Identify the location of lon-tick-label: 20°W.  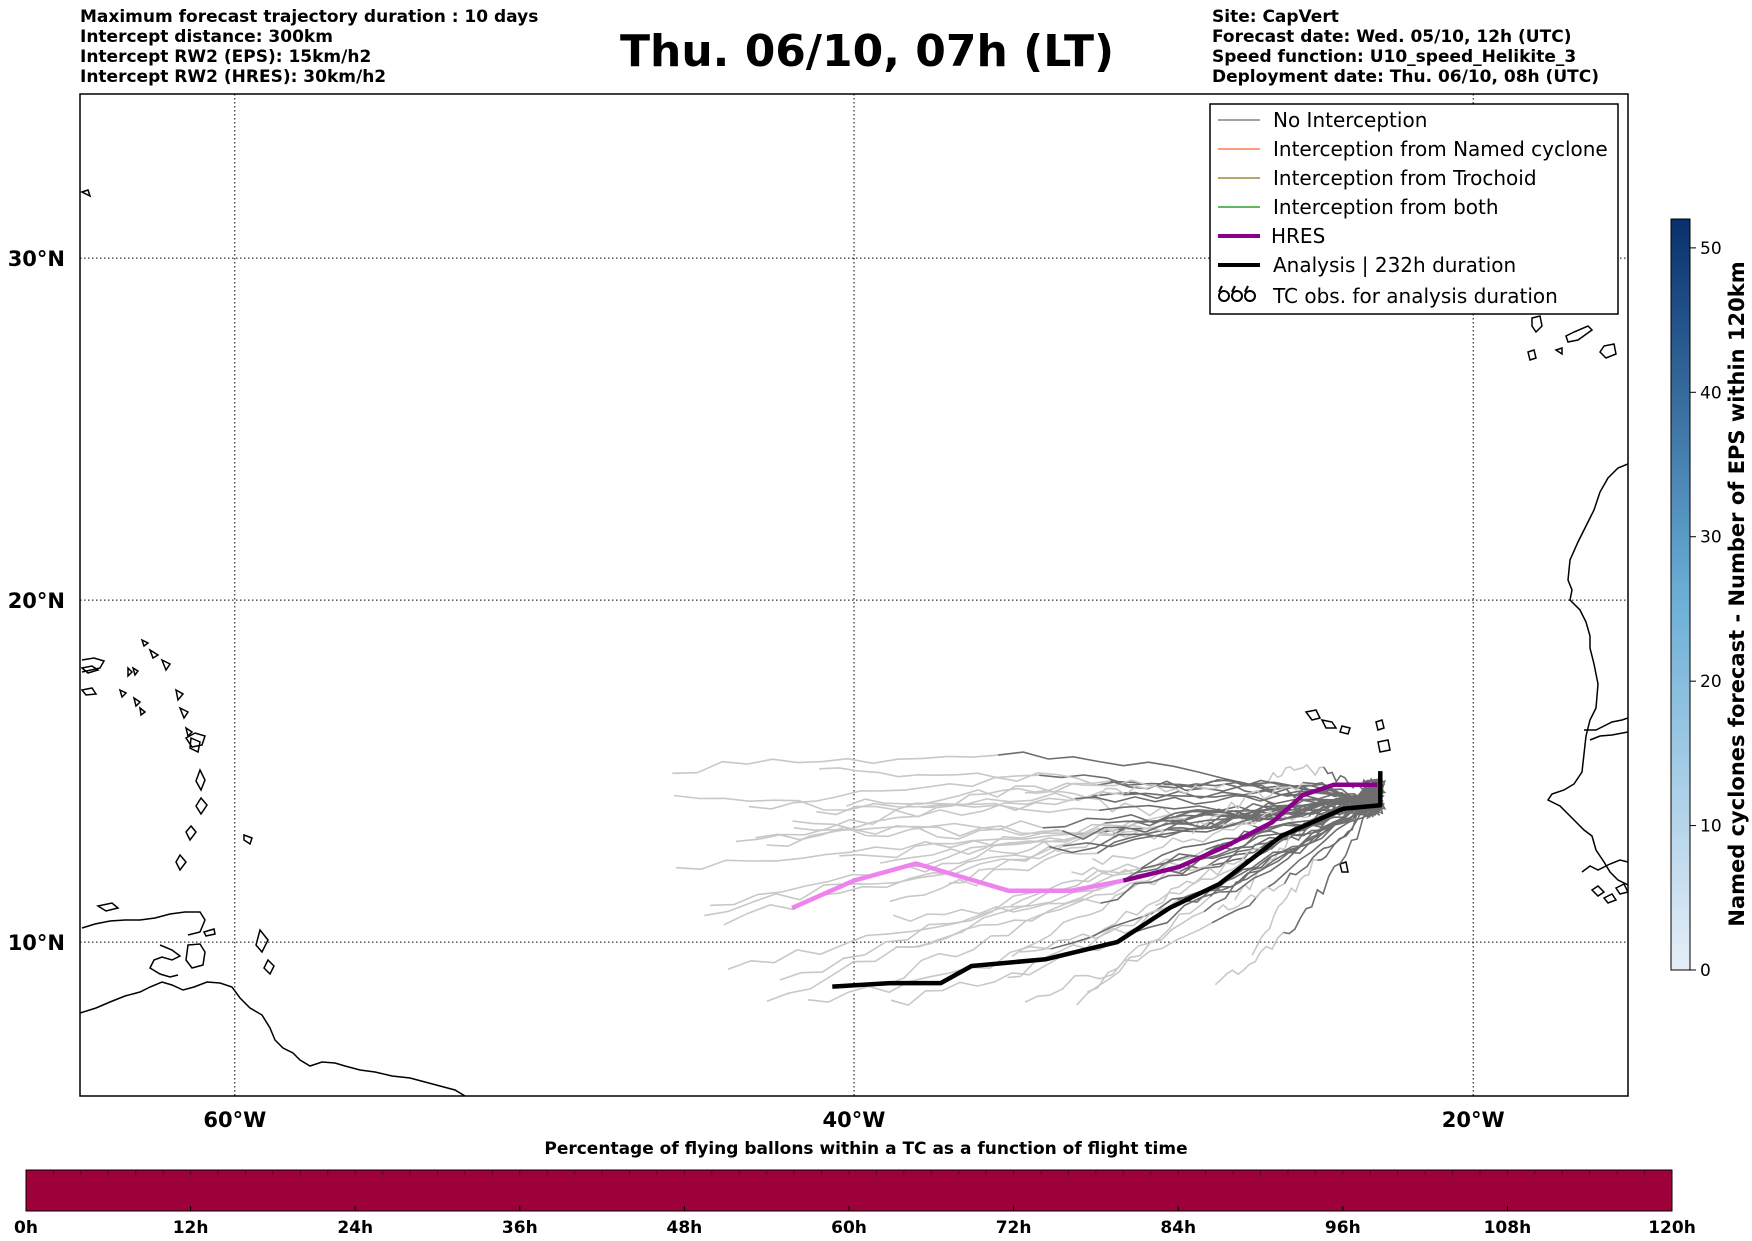
(1473, 1120).